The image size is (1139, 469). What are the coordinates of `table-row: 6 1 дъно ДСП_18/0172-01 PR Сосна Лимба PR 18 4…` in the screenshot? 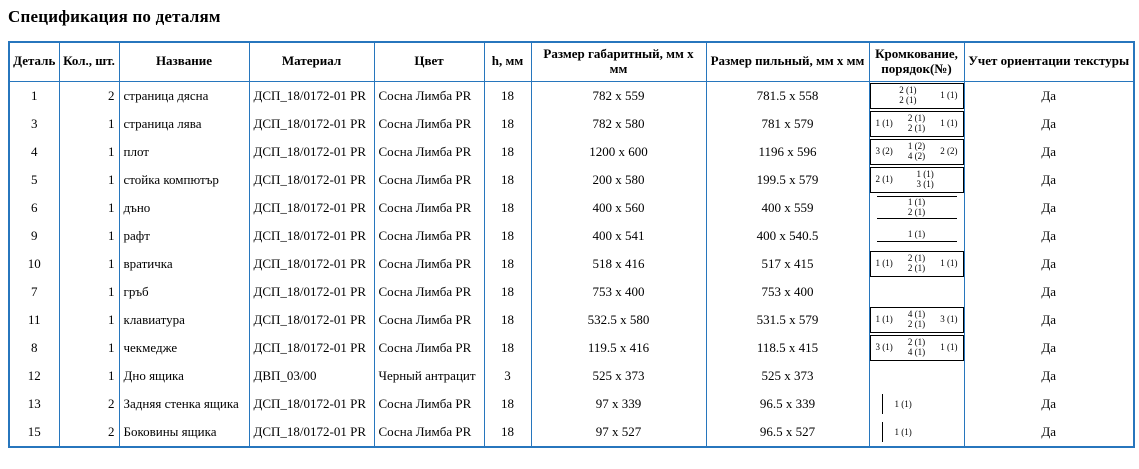 It's located at (571, 207).